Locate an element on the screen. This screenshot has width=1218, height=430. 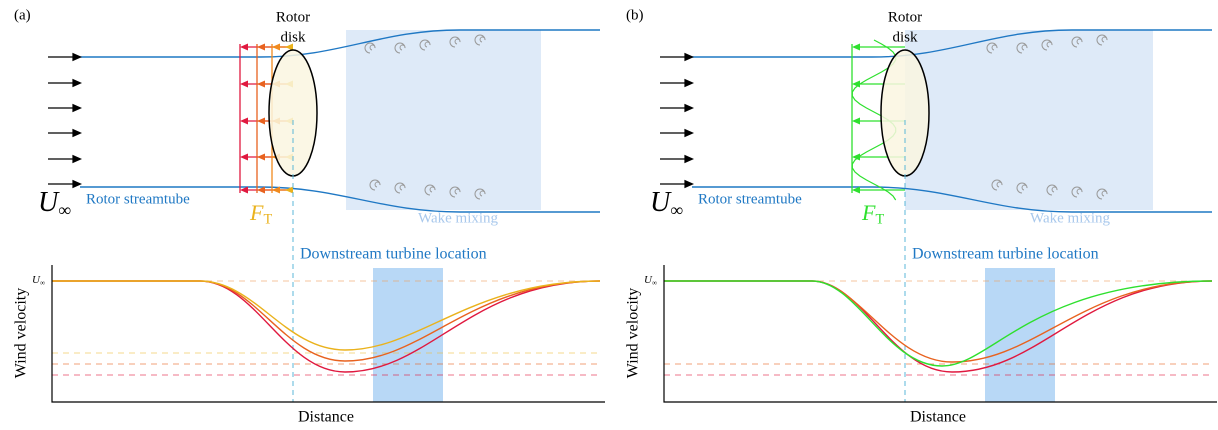
panel-label: (b) is located at coordinates (635, 15).